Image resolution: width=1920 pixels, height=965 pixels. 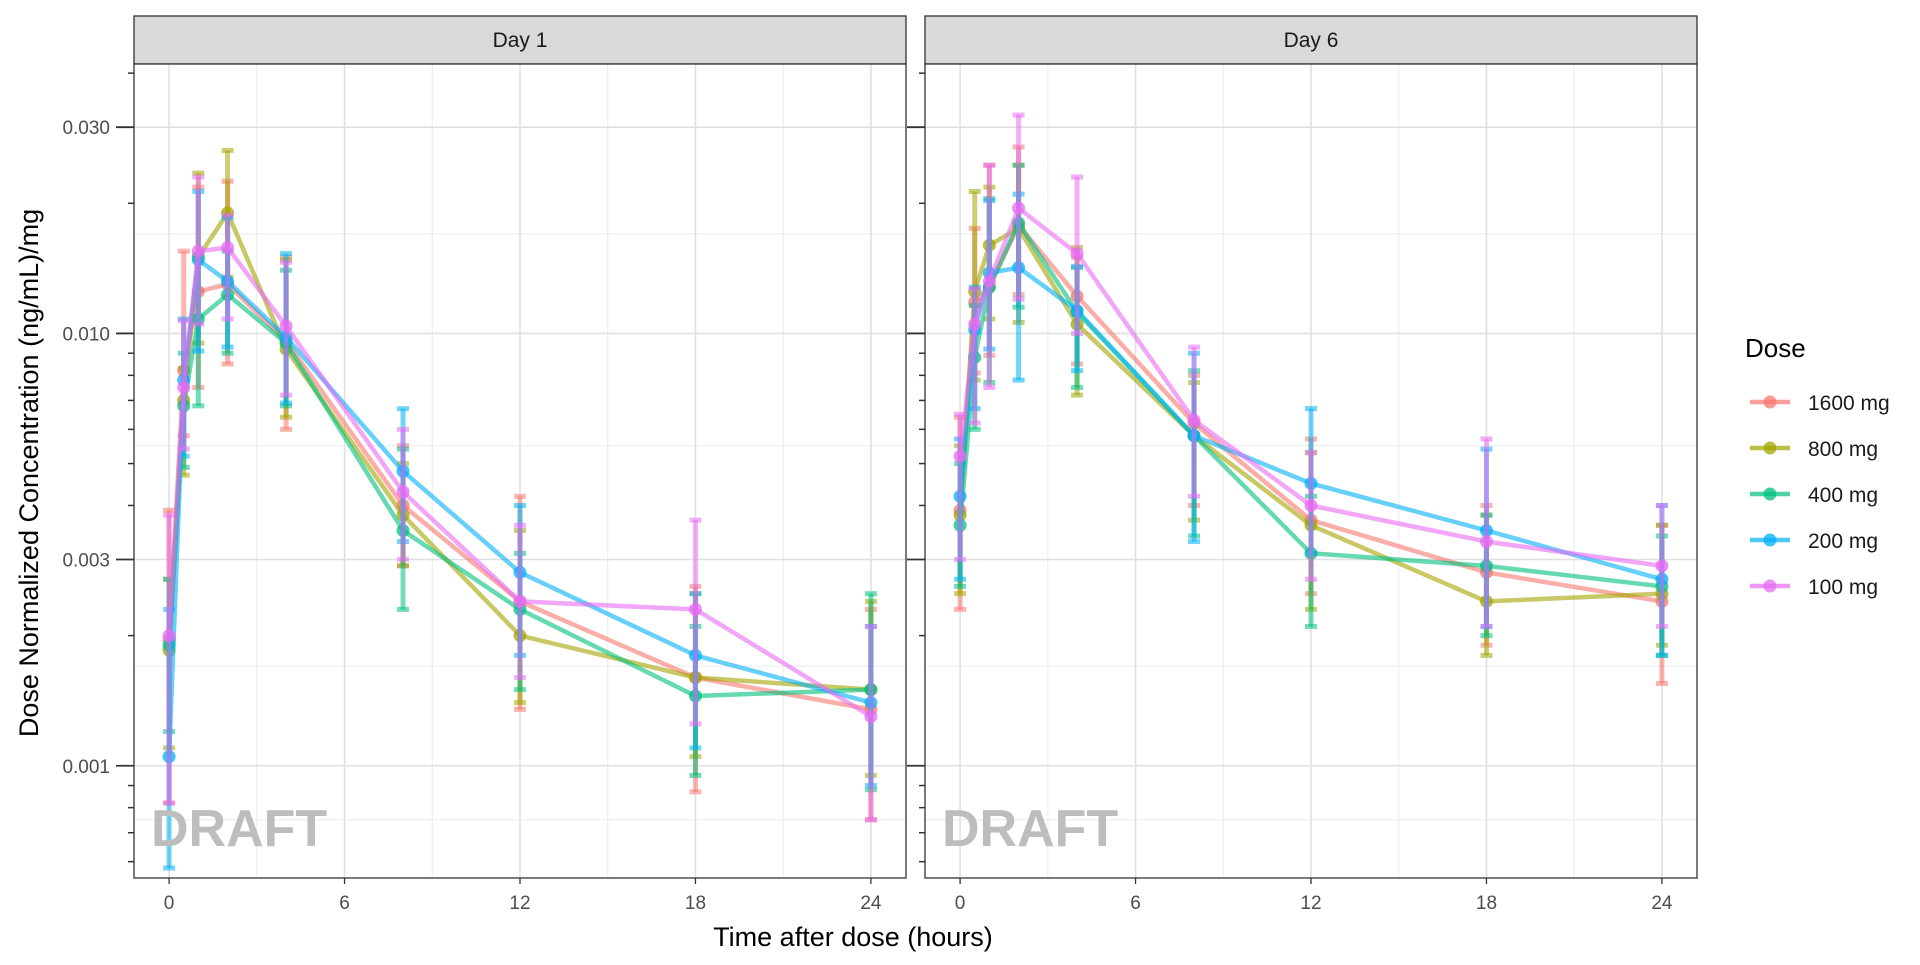 What do you see at coordinates (86, 767) in the screenshot?
I see `y-tick-label: 0.001` at bounding box center [86, 767].